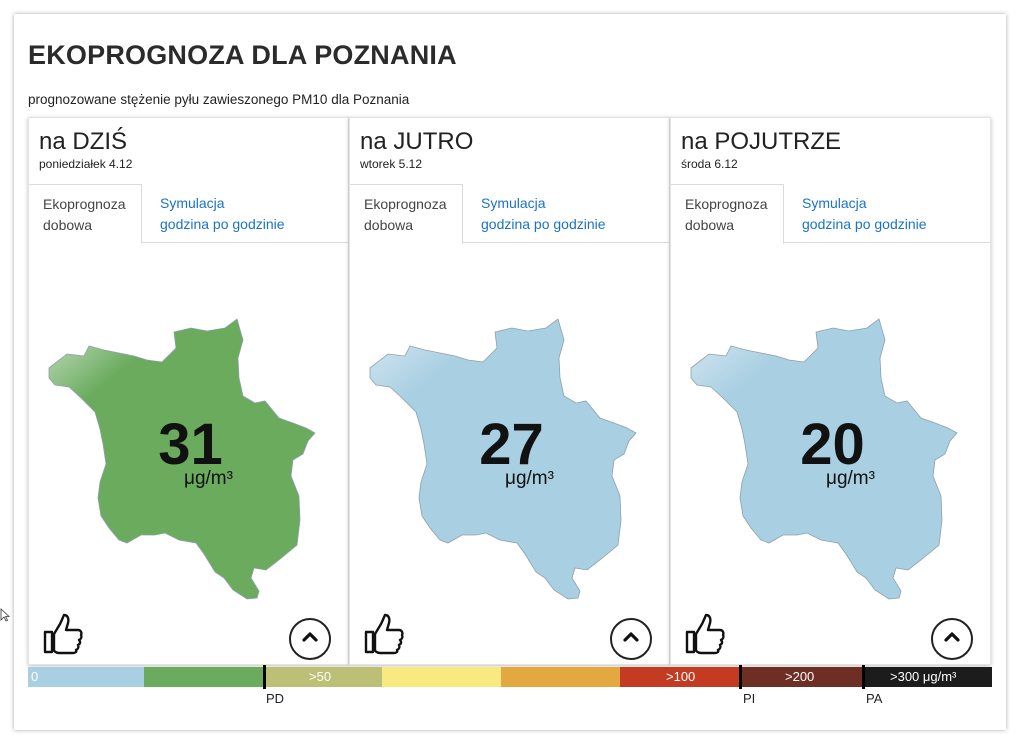 This screenshot has width=1024, height=744. What do you see at coordinates (874, 698) in the screenshot?
I see `scale-label-pa: PA` at bounding box center [874, 698].